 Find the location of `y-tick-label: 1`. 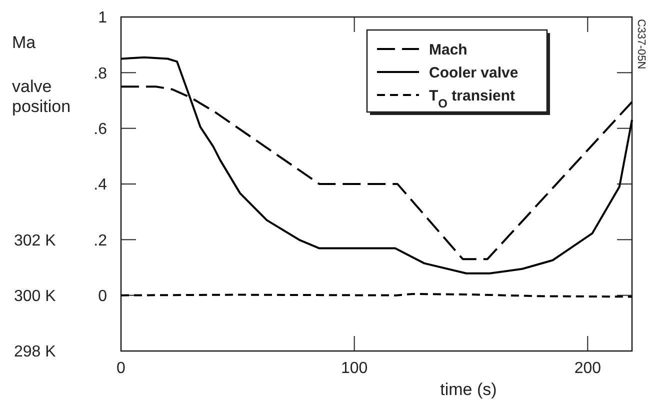

y-tick-label: 1 is located at coordinates (103, 18).